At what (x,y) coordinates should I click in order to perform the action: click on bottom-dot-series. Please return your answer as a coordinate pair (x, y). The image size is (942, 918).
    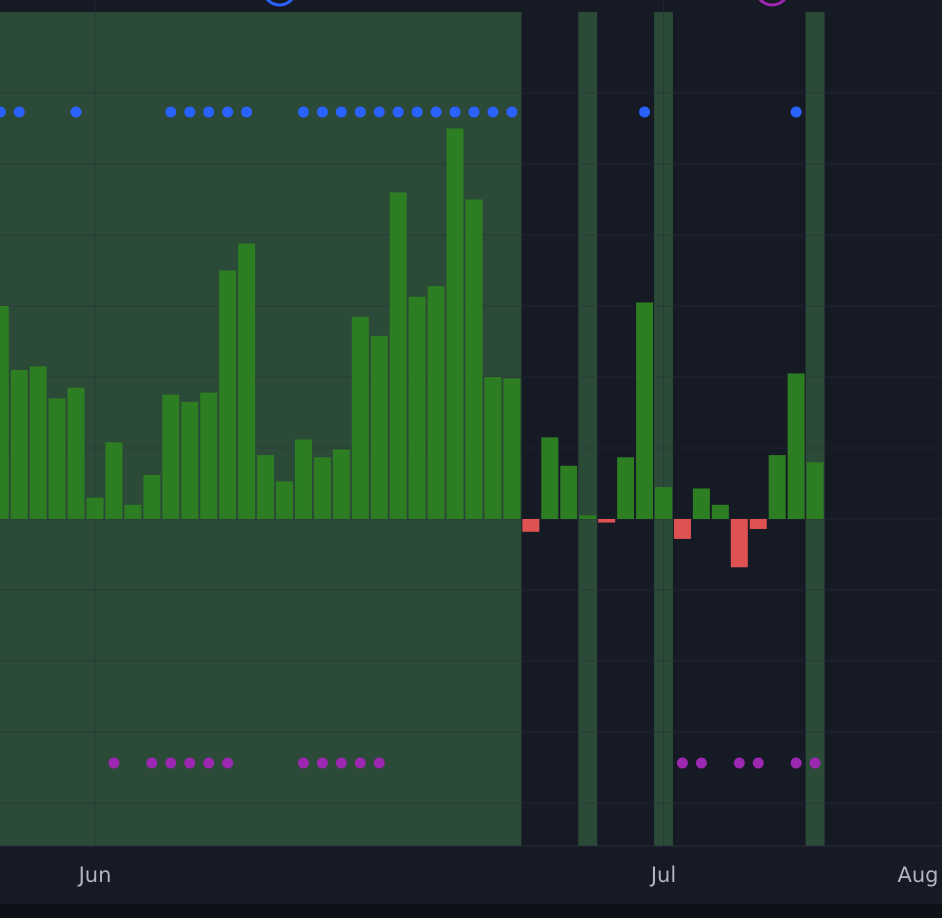
    Looking at the image, I should click on (464, 763).